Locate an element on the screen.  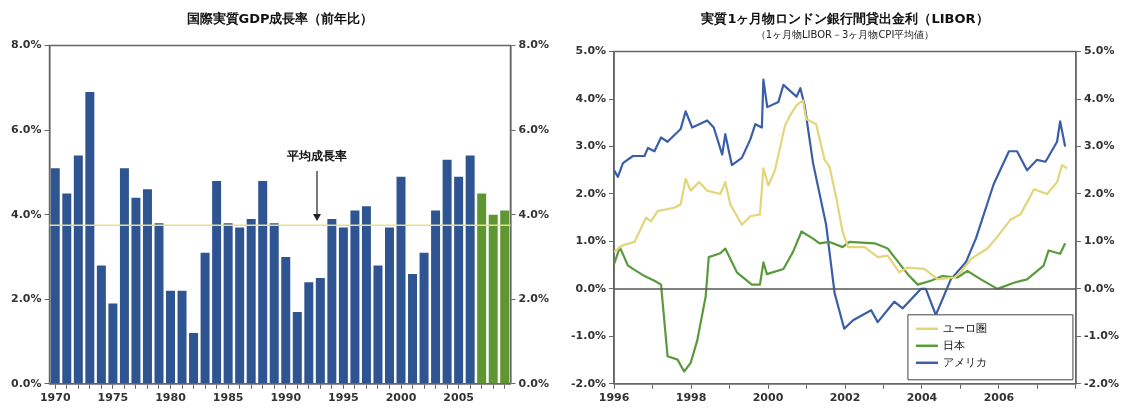
x-tick-label: 1996 is located at coordinates (614, 398).